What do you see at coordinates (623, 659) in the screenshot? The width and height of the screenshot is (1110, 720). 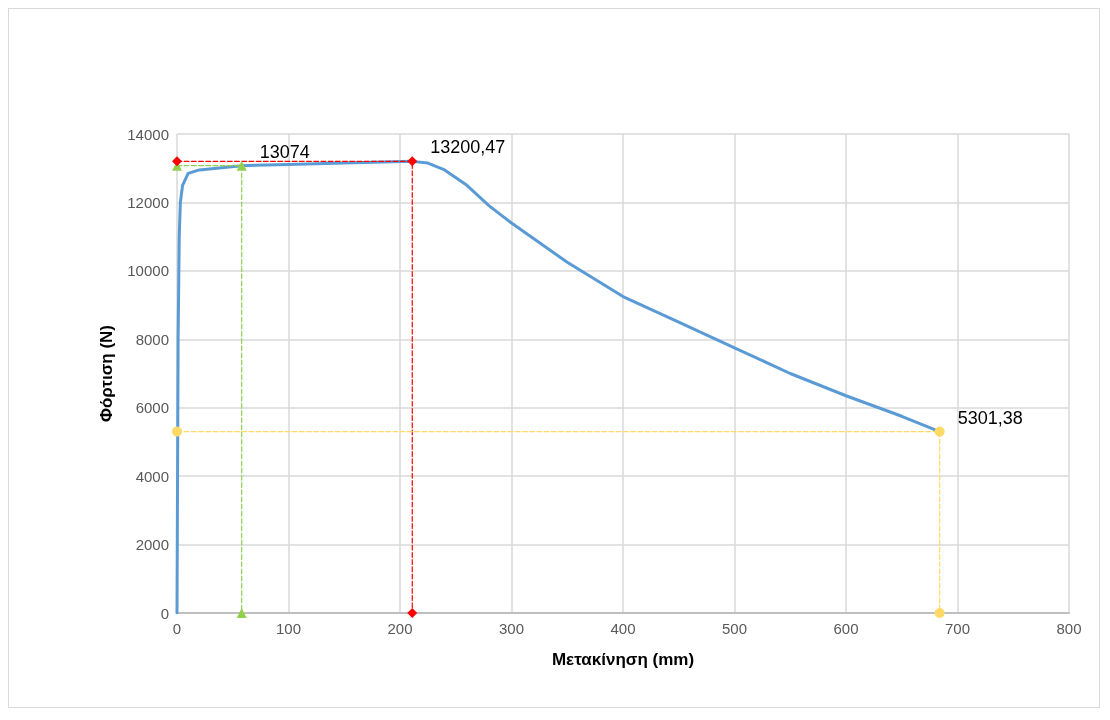 I see `x-axis-title: Μετακίνηση (mm)` at bounding box center [623, 659].